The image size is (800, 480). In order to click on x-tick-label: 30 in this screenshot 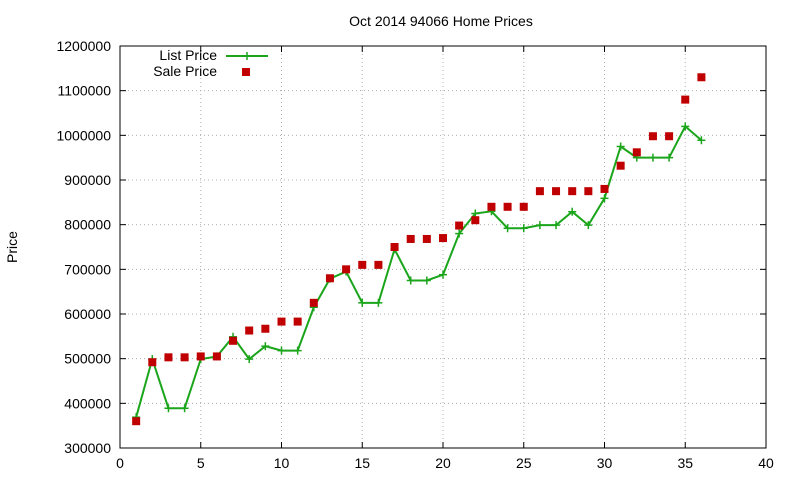, I will do `click(605, 463)`.